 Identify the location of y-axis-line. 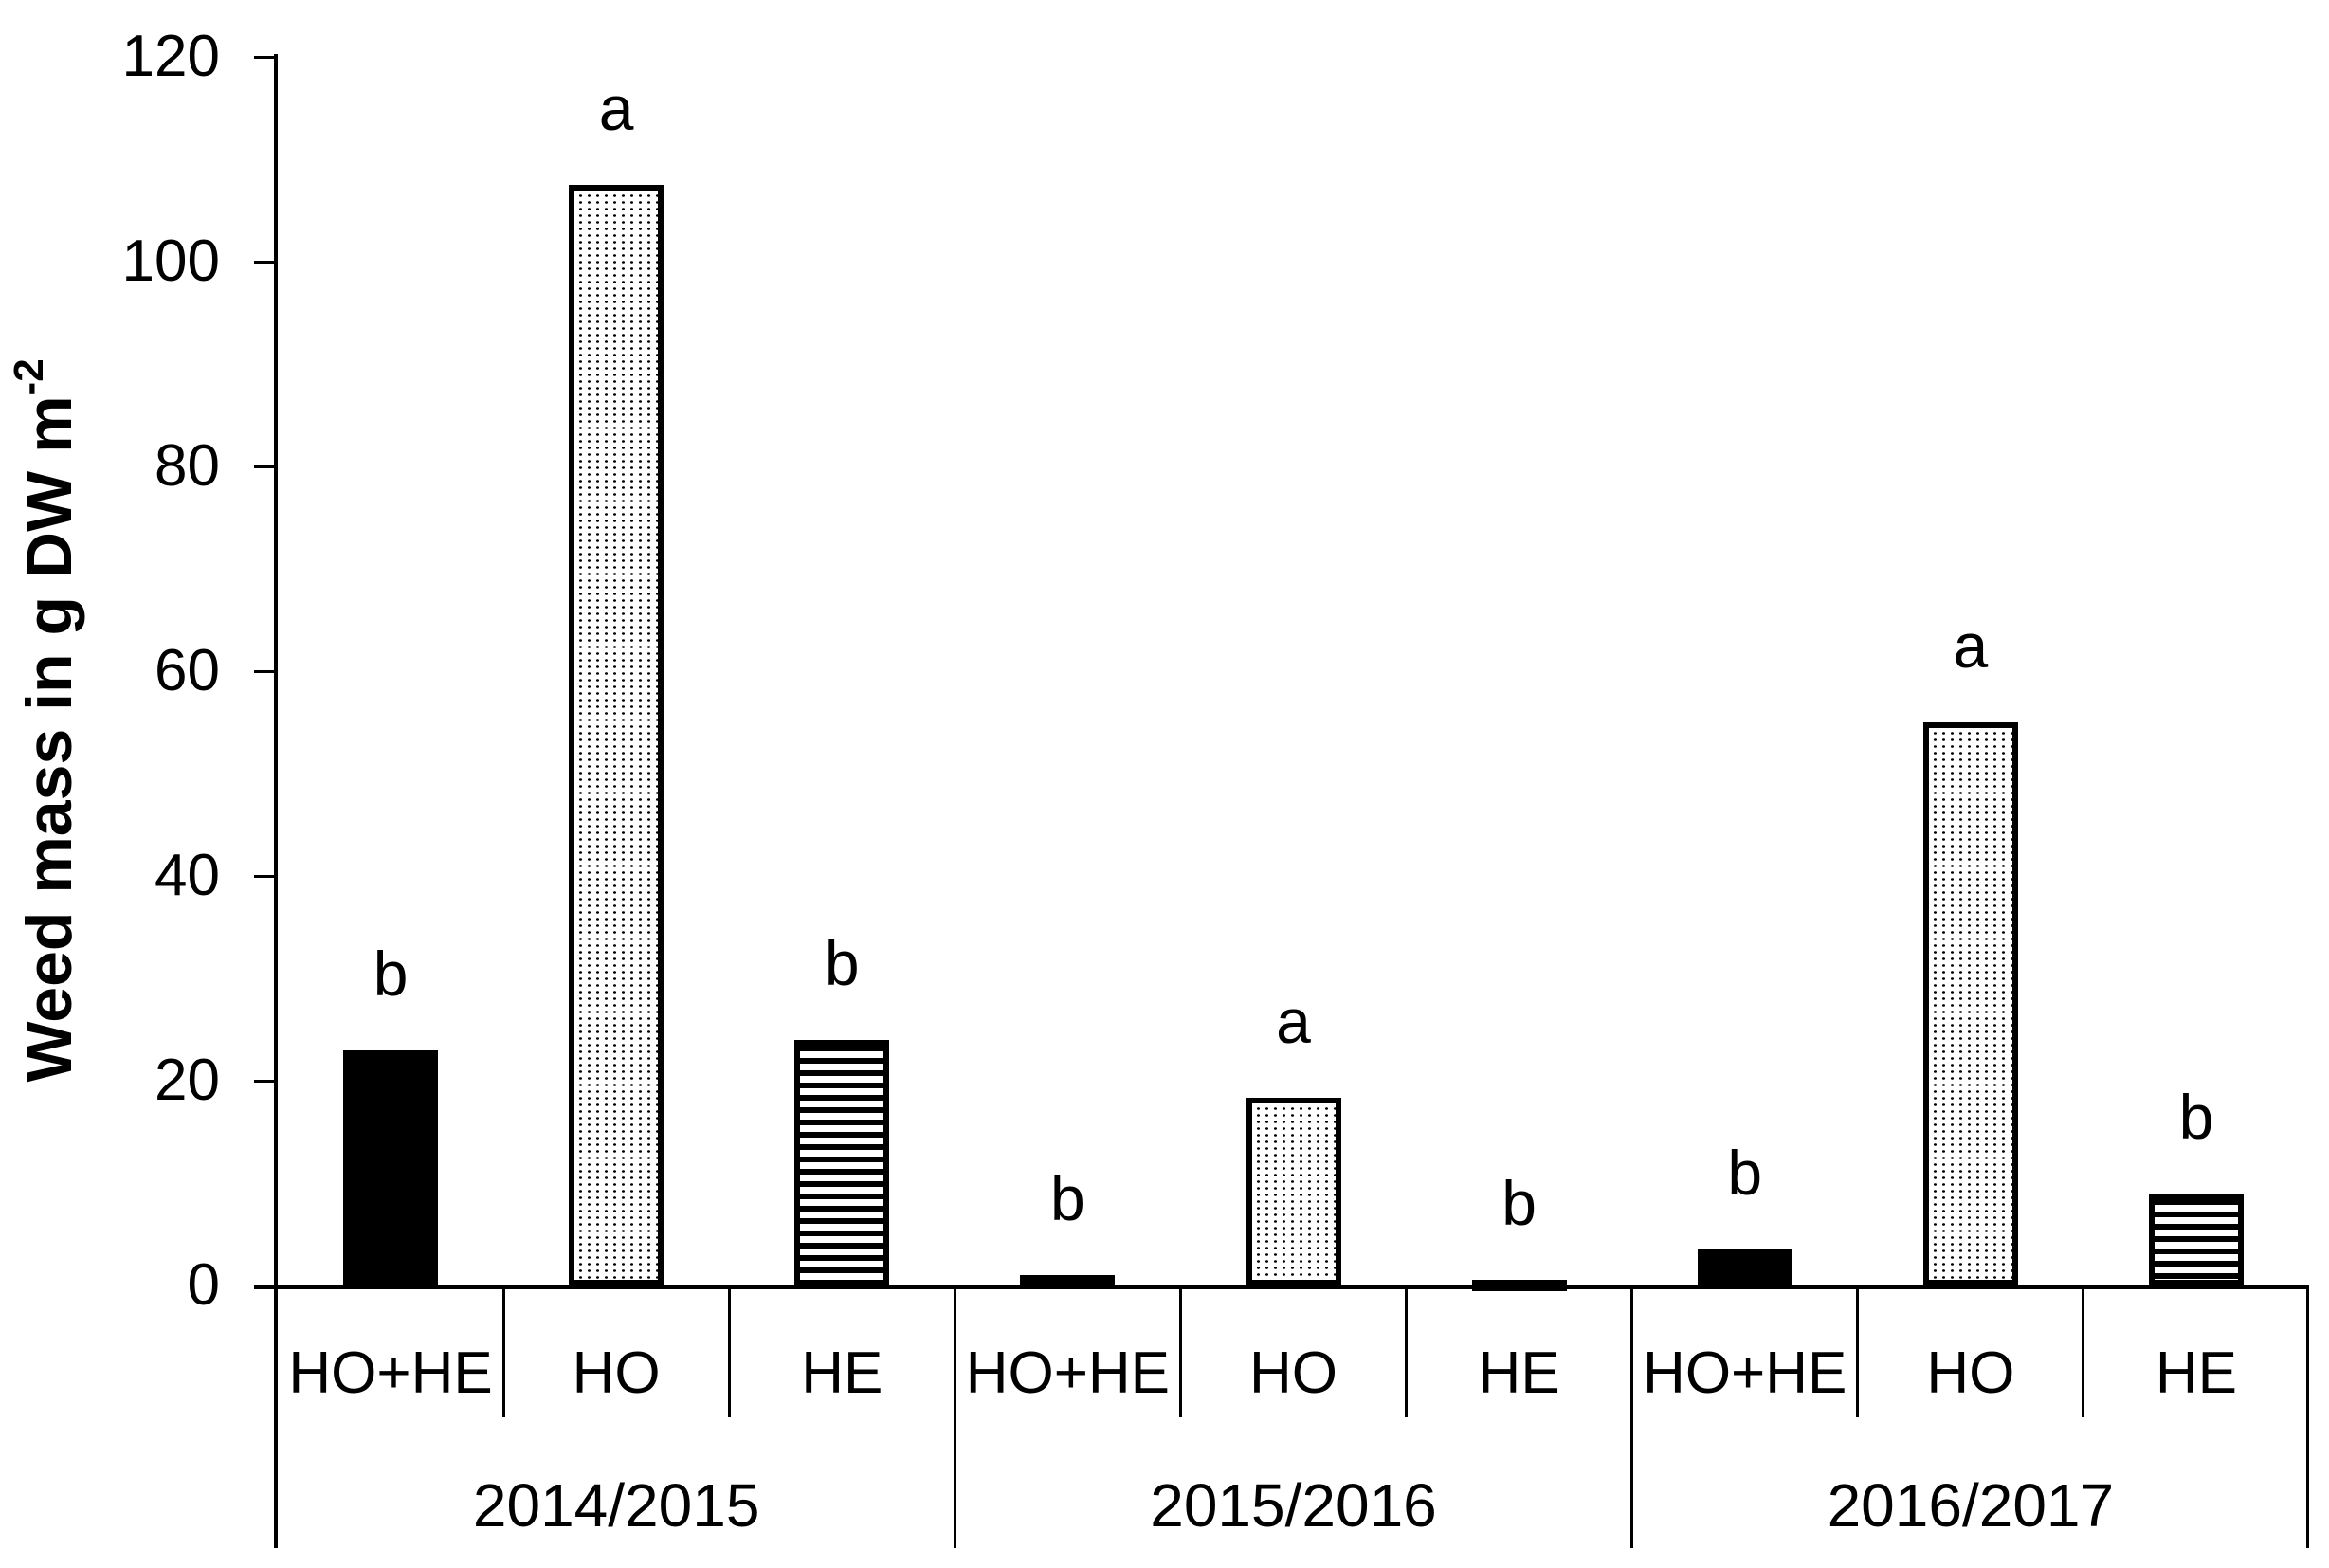
(276, 801).